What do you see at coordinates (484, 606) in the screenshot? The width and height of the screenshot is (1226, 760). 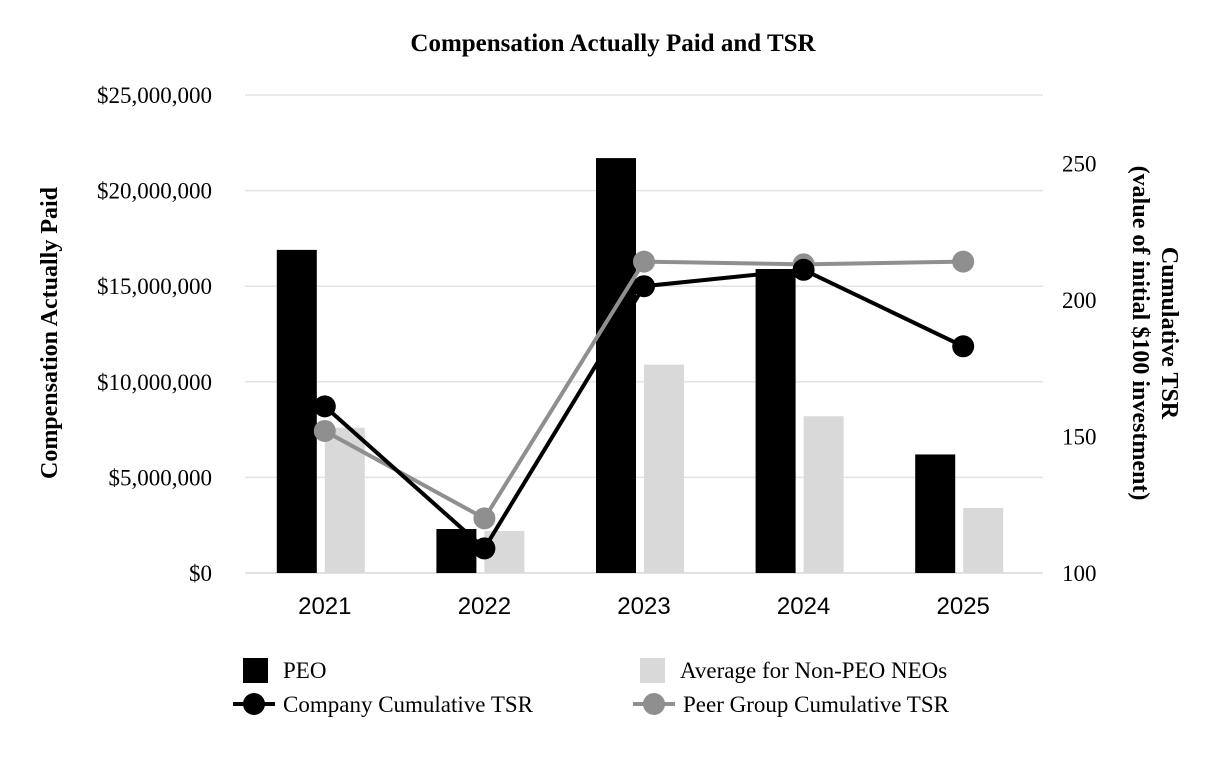 I see `x-tick-label: 2022` at bounding box center [484, 606].